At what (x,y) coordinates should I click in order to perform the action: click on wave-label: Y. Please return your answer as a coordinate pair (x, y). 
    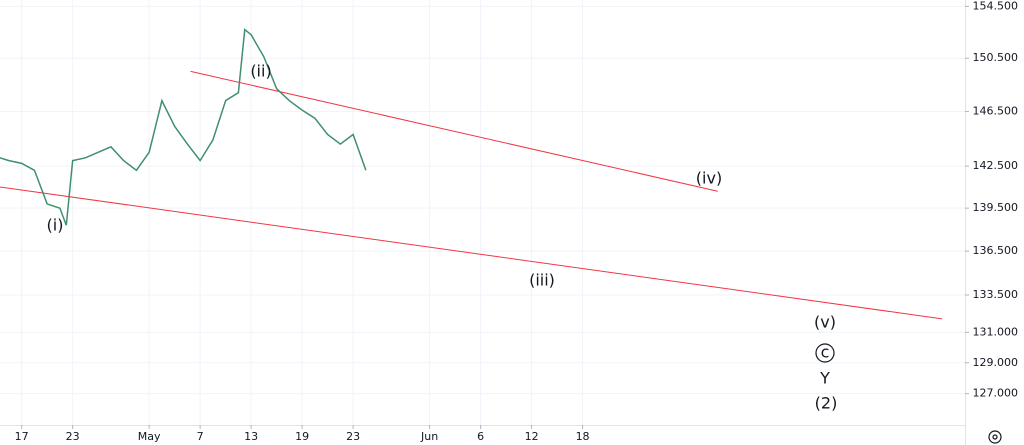
    Looking at the image, I should click on (824, 378).